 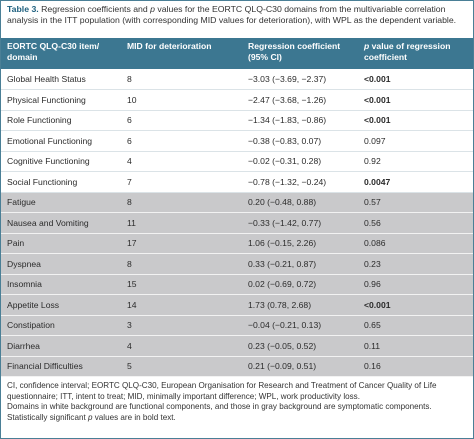 I want to click on cell-item: Diarrhea, so click(x=61, y=346).